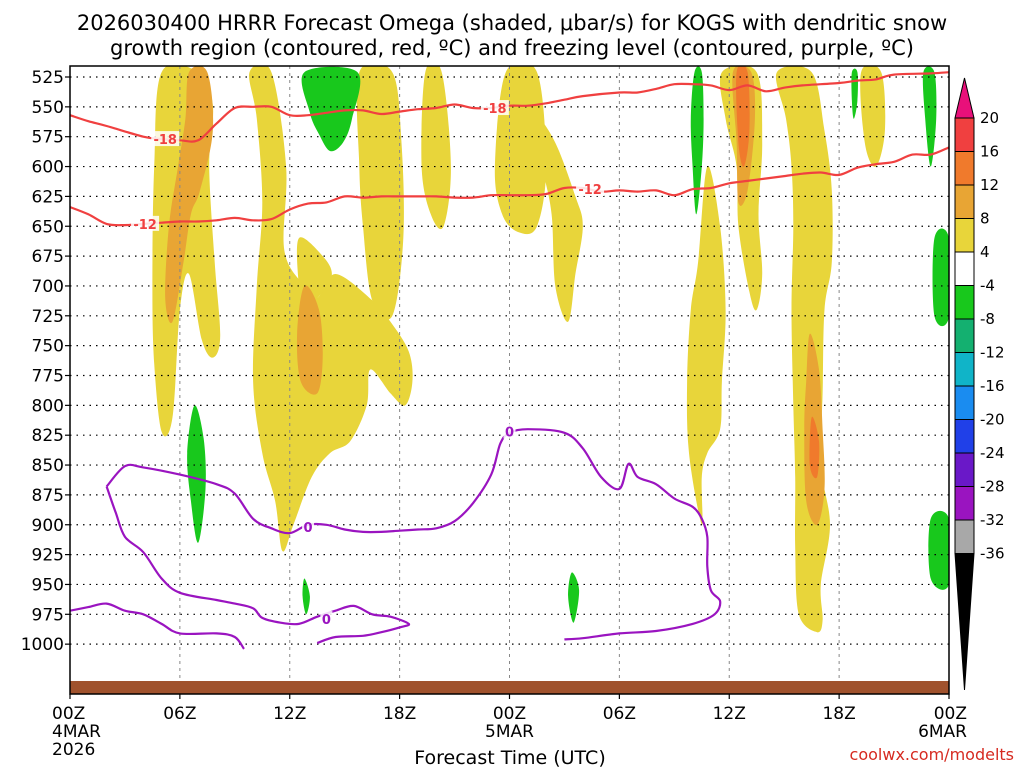 This screenshot has height=768, width=1024. Describe the element at coordinates (48, 436) in the screenshot. I see `y-tick-label-825: 825` at that location.